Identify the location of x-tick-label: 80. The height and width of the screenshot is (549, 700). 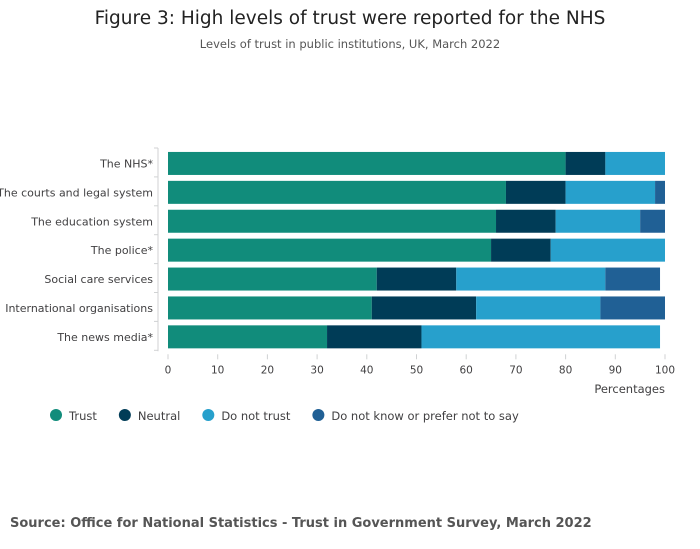
(565, 370).